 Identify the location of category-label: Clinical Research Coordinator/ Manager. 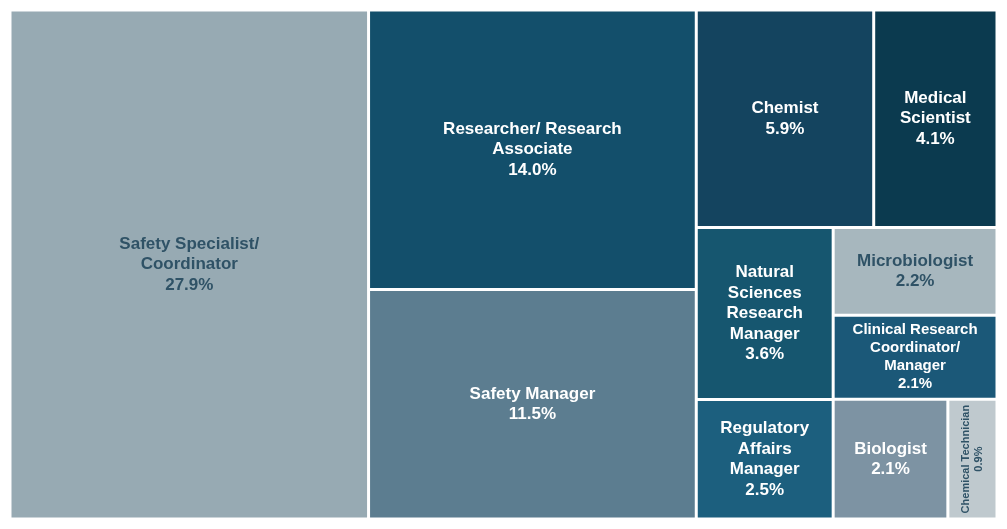
(915, 347).